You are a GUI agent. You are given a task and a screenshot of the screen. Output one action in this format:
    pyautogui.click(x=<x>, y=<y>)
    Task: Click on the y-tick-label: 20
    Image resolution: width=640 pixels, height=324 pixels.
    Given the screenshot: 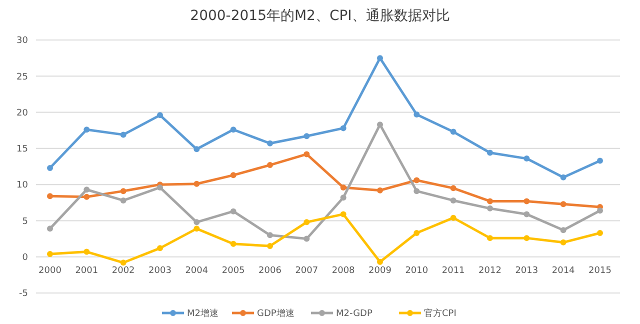 What is the action you would take?
    pyautogui.click(x=22, y=113)
    